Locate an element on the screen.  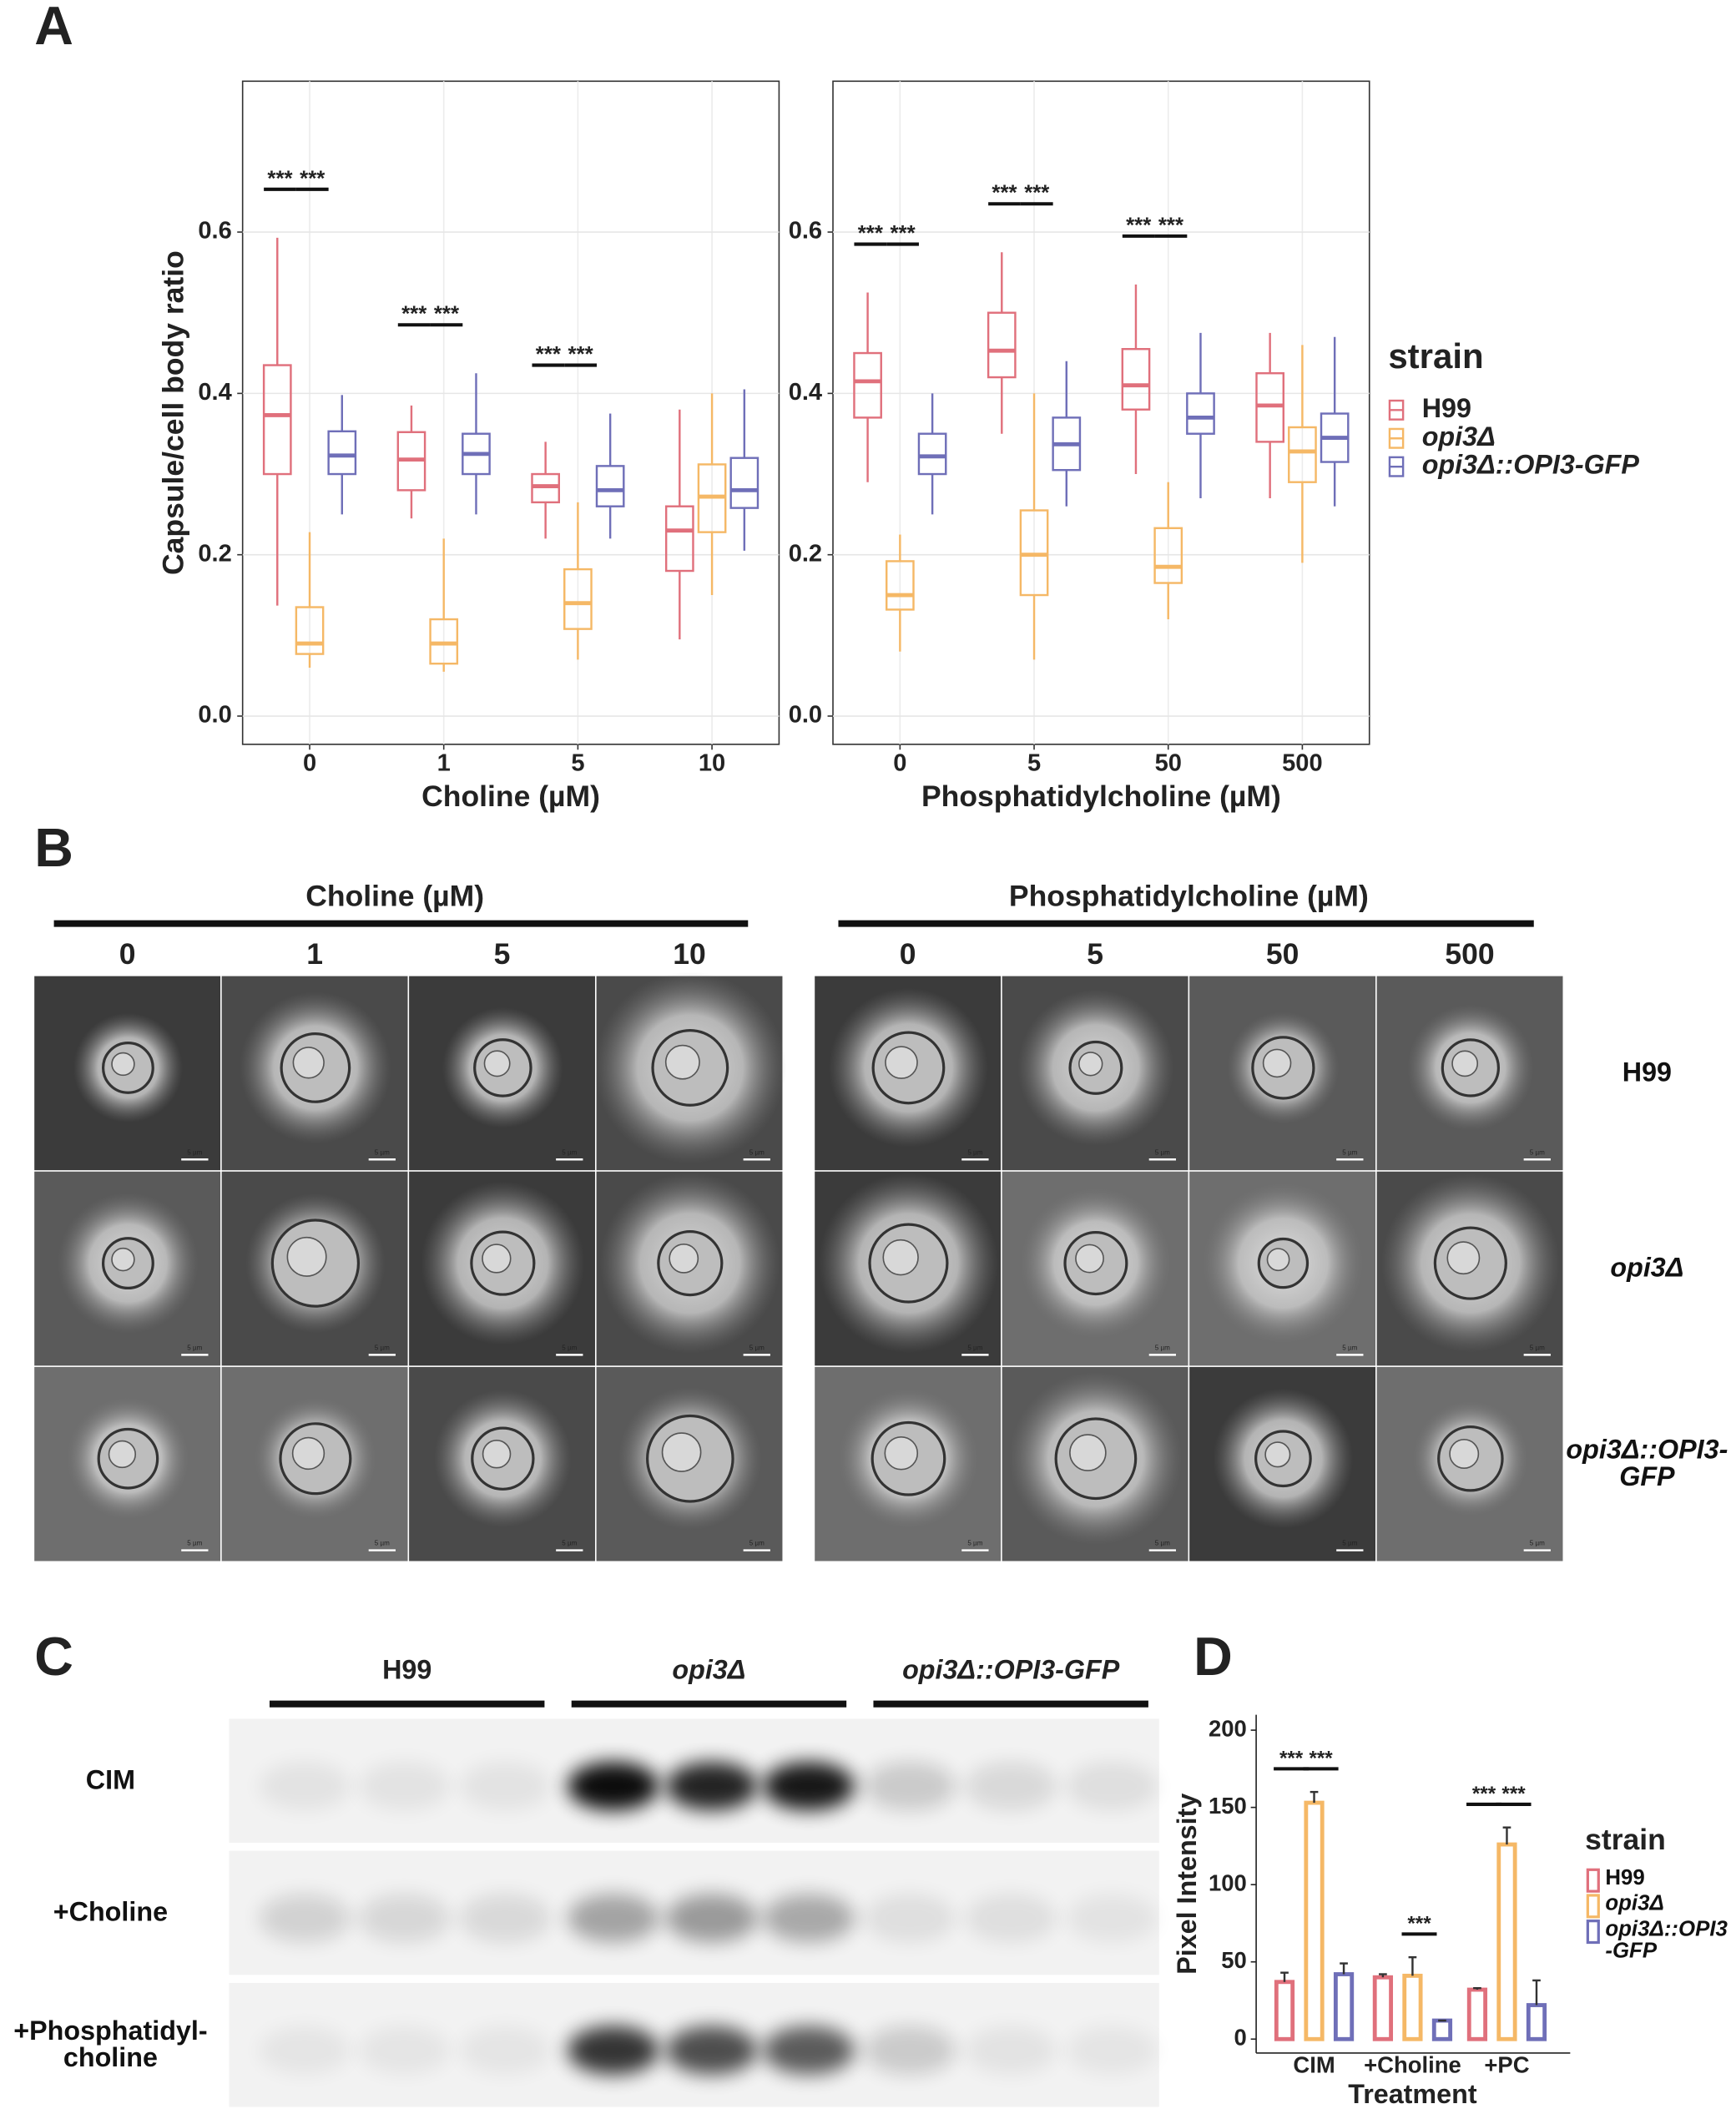
y-tick-label: 0.4 is located at coordinates (805, 392).